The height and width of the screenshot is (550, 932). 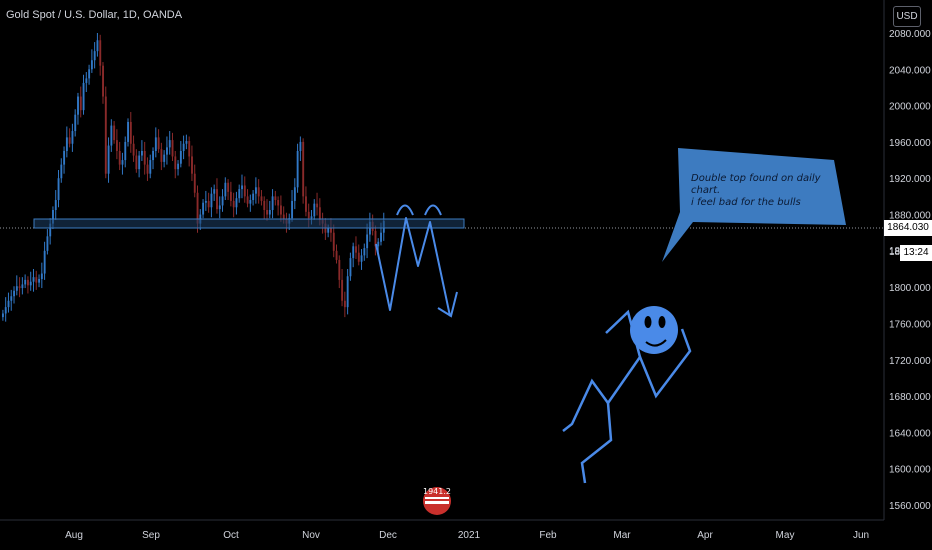 What do you see at coordinates (861, 535) in the screenshot?
I see `x-tick-label: Jun` at bounding box center [861, 535].